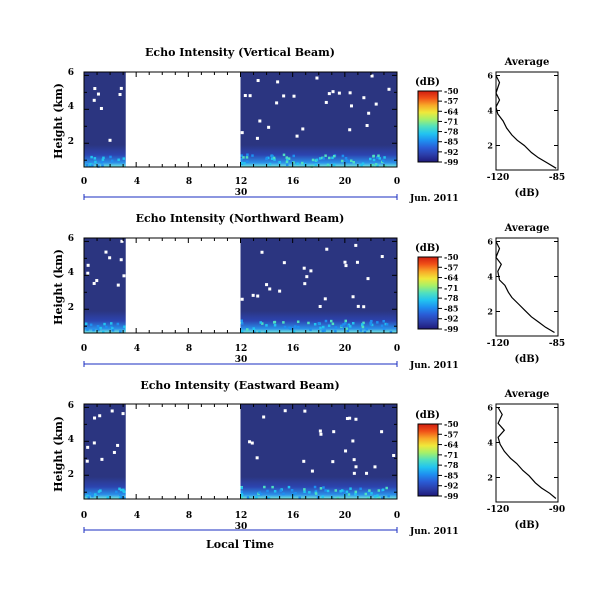  I want to click on data-gap, so click(183, 119).